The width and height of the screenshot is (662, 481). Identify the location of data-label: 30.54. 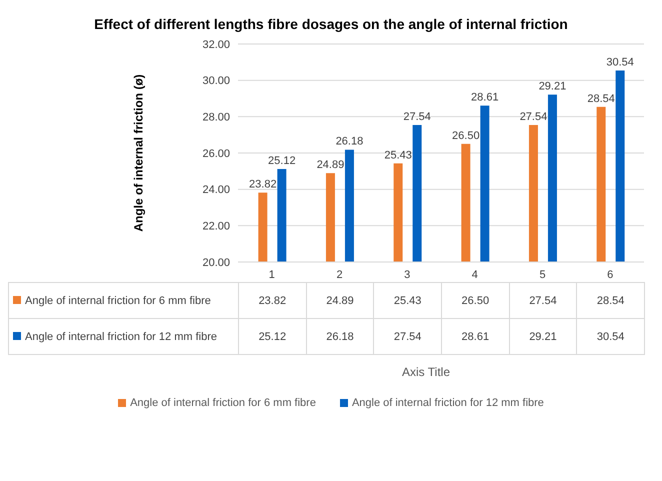
(610, 336).